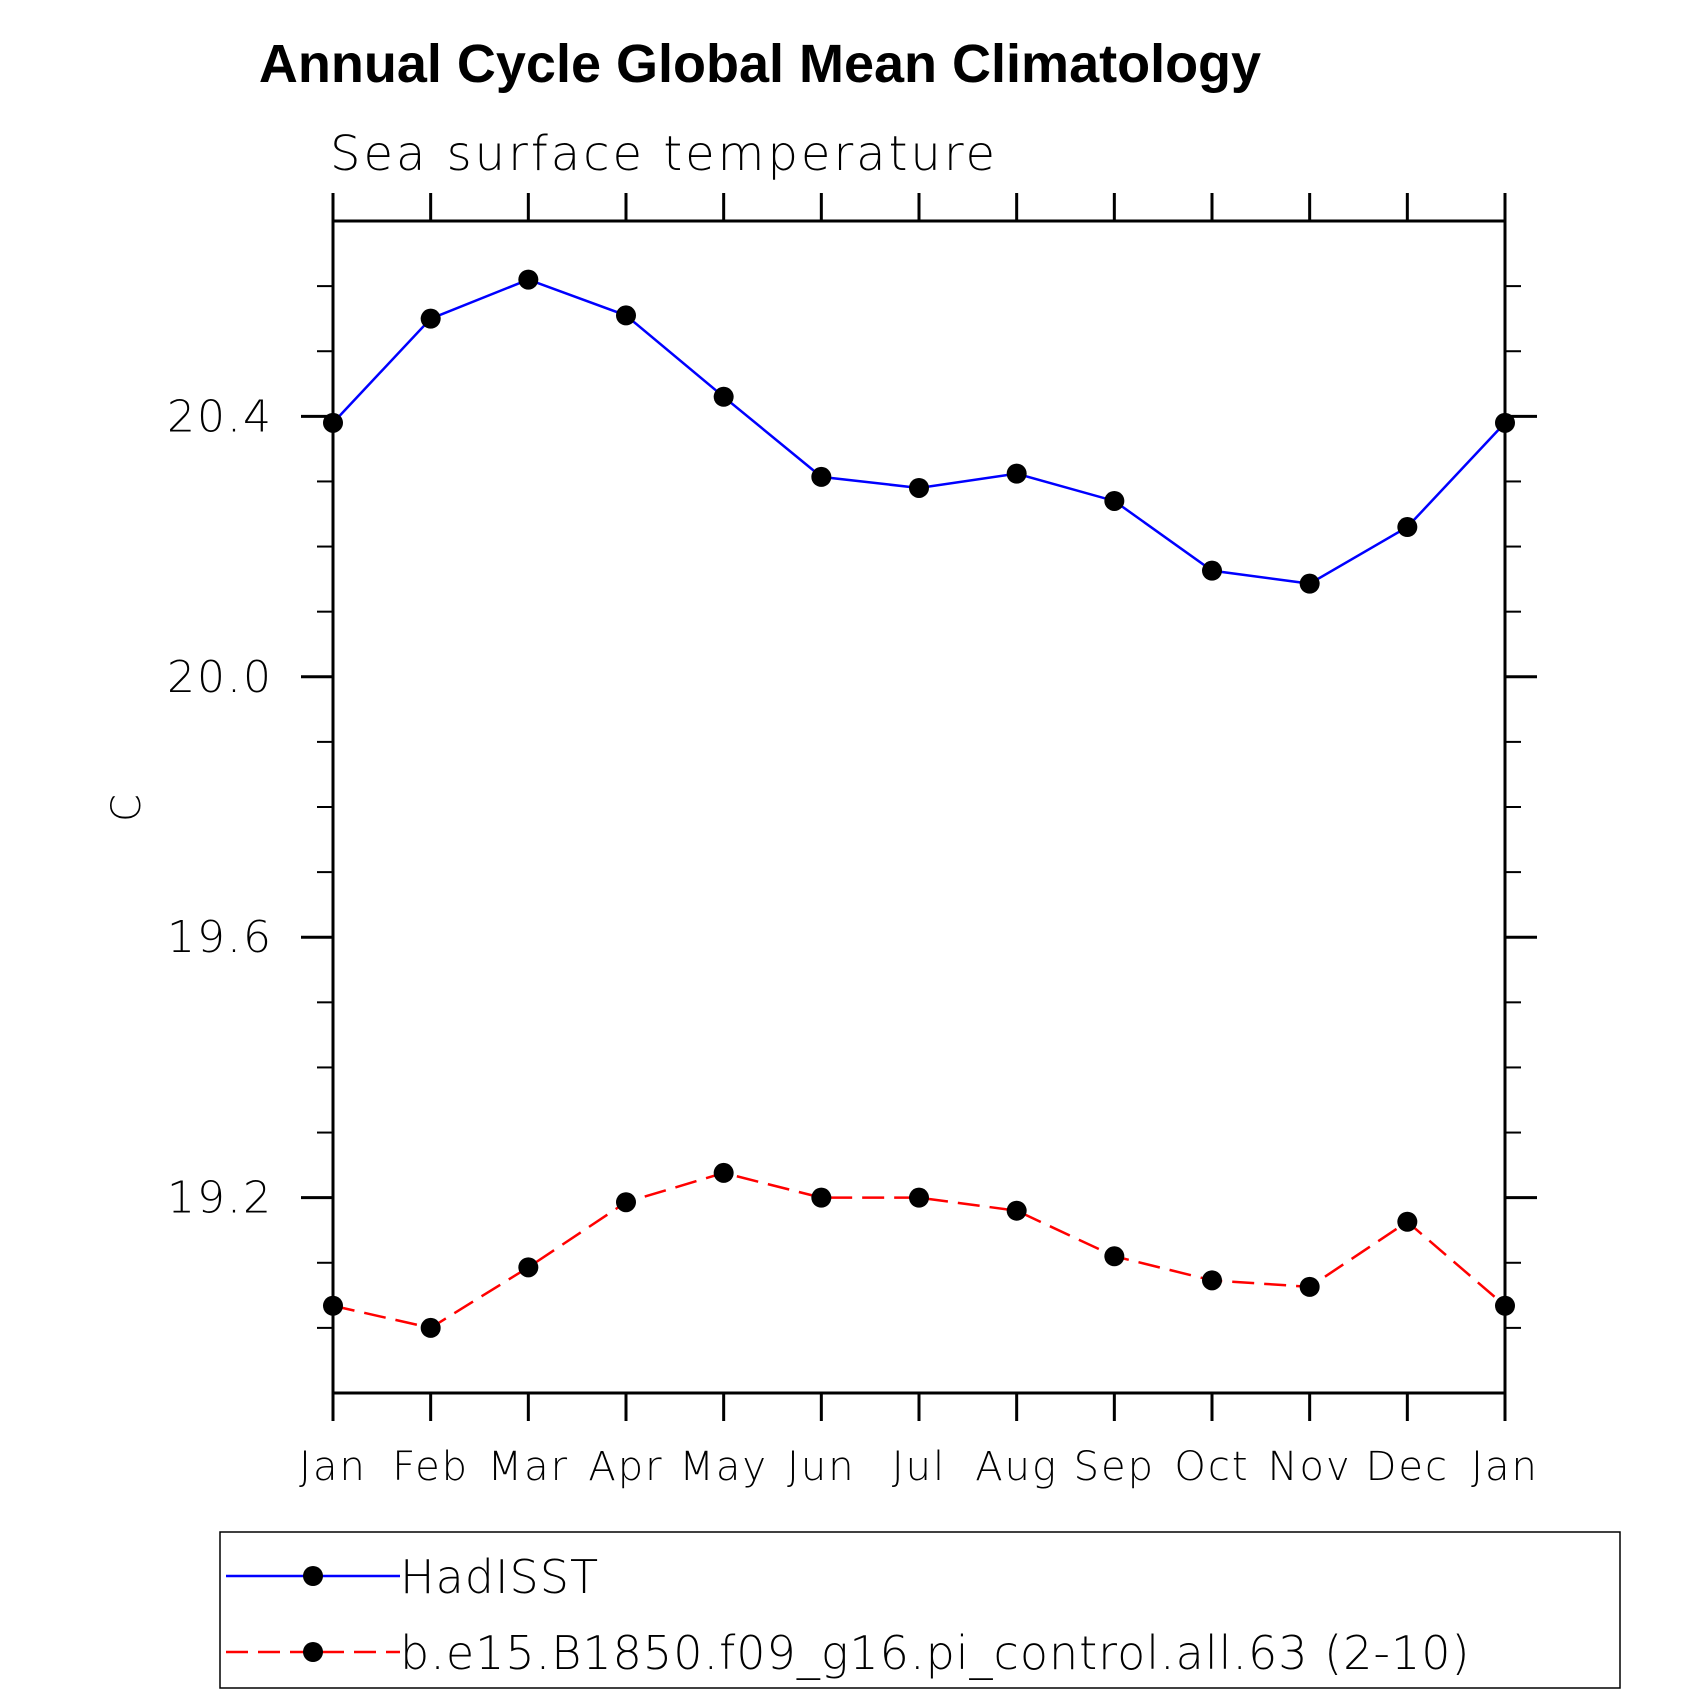  Describe the element at coordinates (220, 677) in the screenshot. I see `y-tick-label: 20.0` at that location.